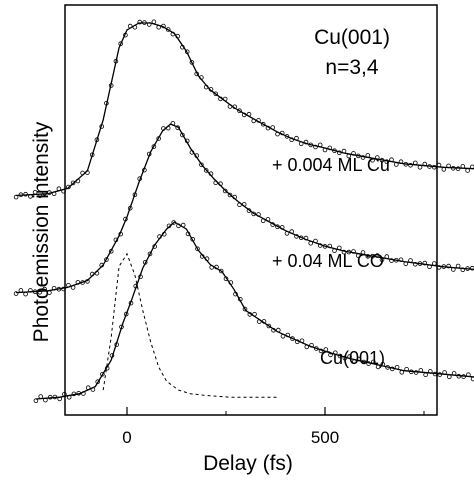  What do you see at coordinates (248, 463) in the screenshot?
I see `x-axis-label: Delay (fs)` at bounding box center [248, 463].